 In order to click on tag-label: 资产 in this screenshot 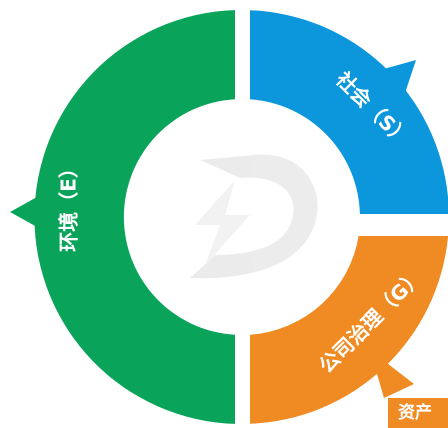, I will do `click(415, 412)`.